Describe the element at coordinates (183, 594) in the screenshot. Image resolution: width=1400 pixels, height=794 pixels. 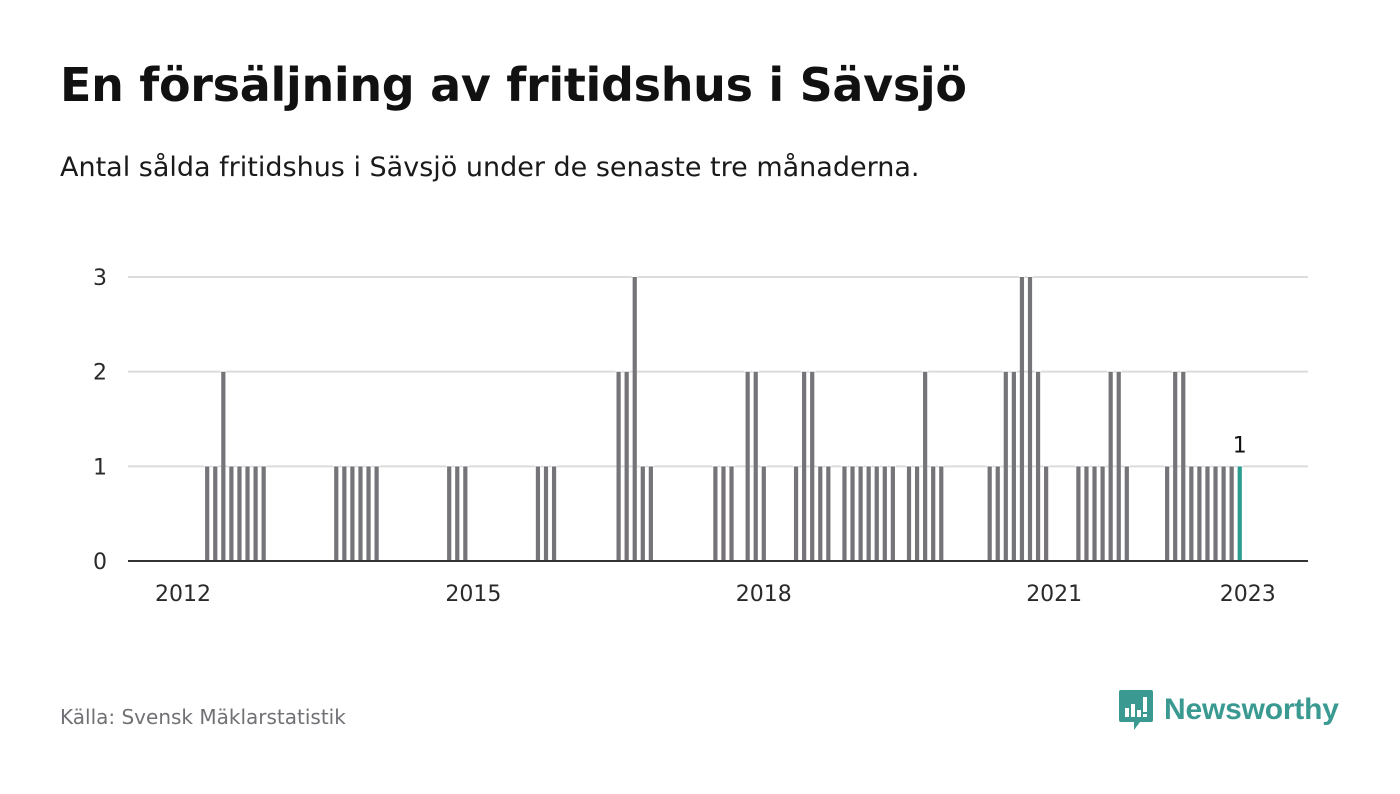
I see `x-tick-label: 2012` at that location.